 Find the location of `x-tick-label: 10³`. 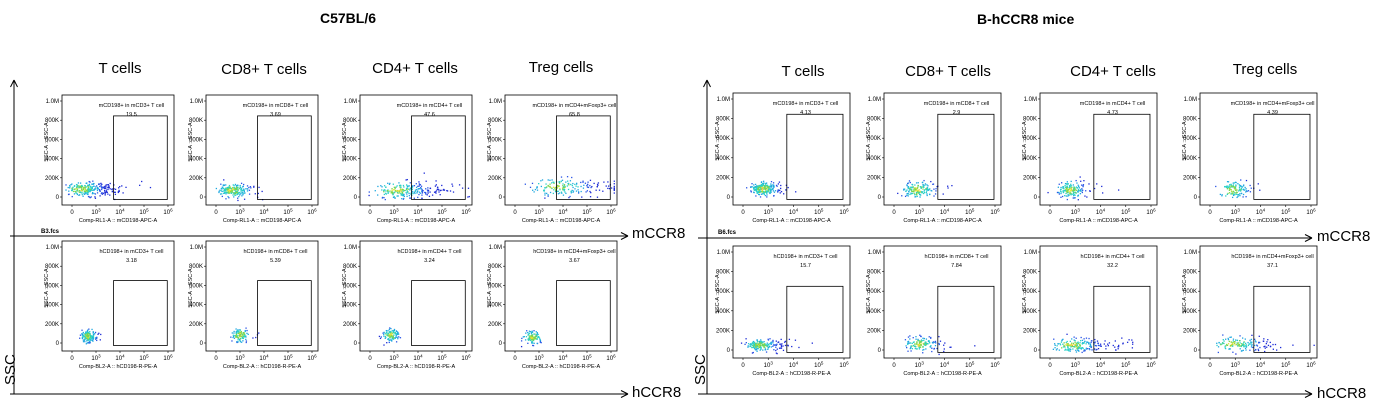

x-tick-label: 10³ is located at coordinates (240, 358).